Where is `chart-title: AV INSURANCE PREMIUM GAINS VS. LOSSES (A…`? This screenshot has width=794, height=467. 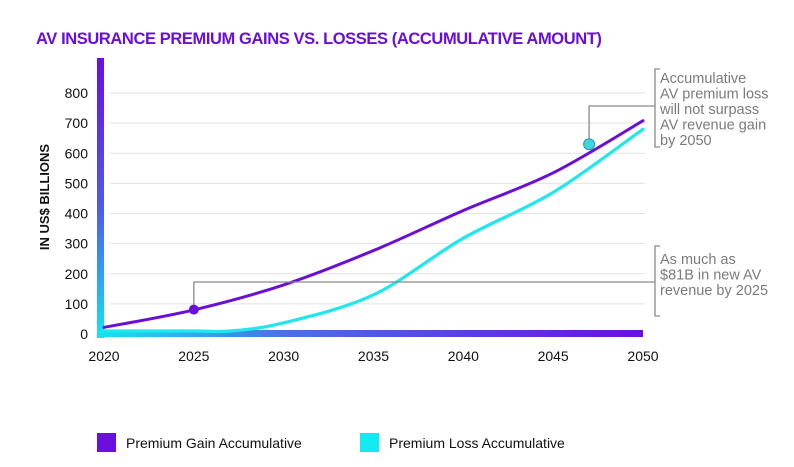
chart-title: AV INSURANCE PREMIUM GAINS VS. LOSSES (A… is located at coordinates (319, 39).